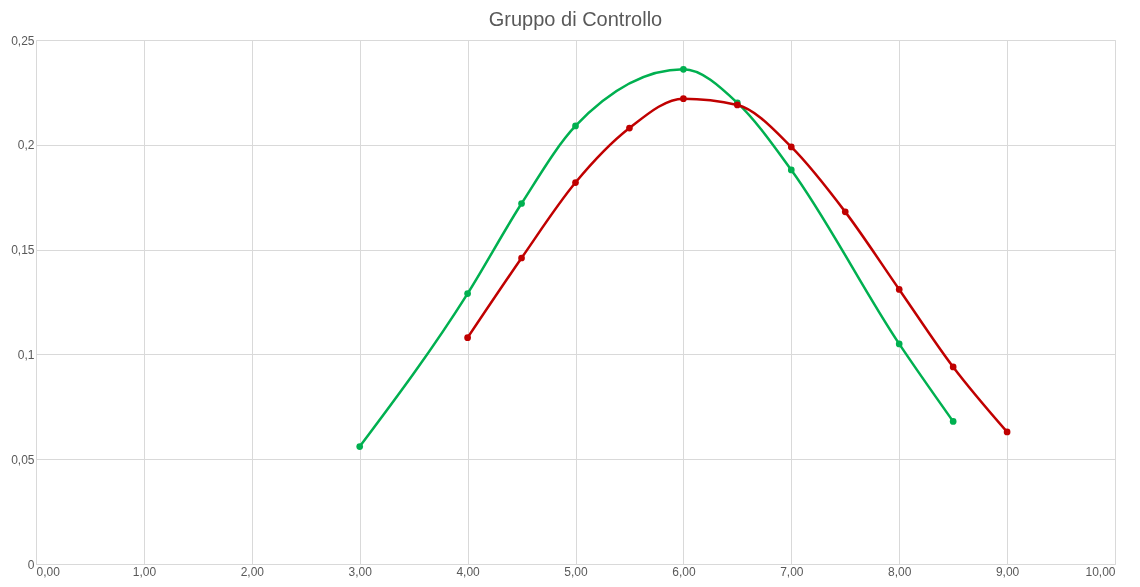 The image size is (1140, 587). What do you see at coordinates (23, 250) in the screenshot?
I see `y-tick-label: 0,15` at bounding box center [23, 250].